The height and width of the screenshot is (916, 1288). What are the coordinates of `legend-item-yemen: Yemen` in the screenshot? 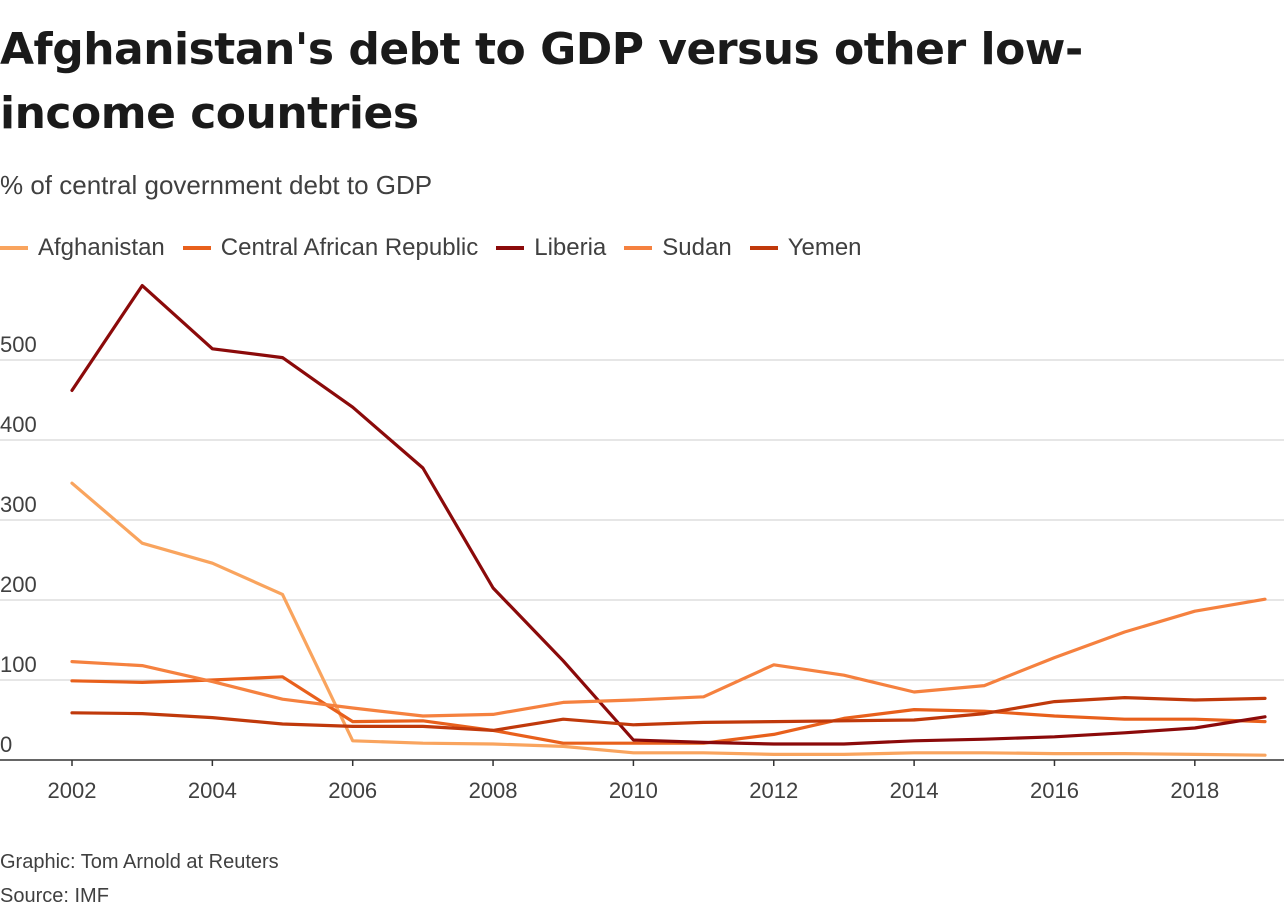 It's located at (805, 248).